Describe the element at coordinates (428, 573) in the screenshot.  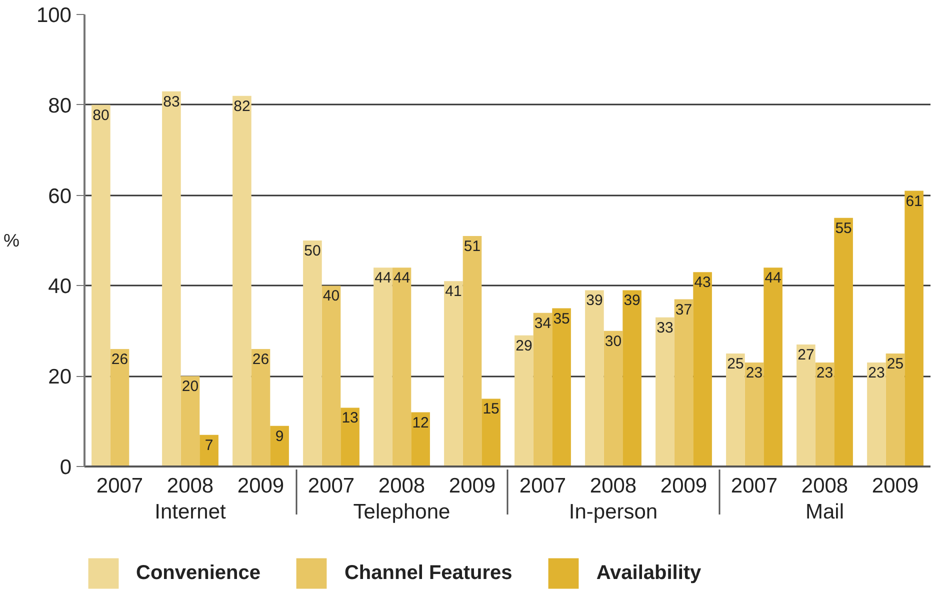
I see `legend-label: Channel Features` at that location.